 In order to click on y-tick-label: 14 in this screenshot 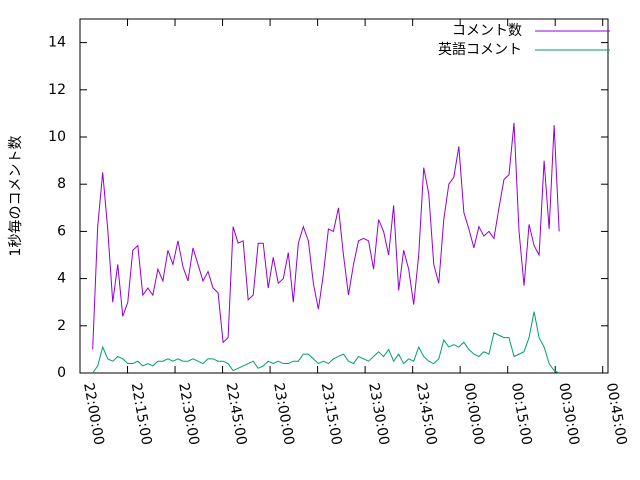, I will do `click(57, 43)`.